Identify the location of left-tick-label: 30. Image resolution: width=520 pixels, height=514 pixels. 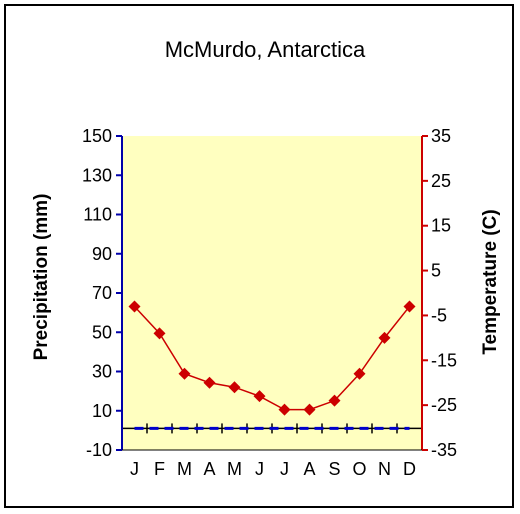
(102, 372).